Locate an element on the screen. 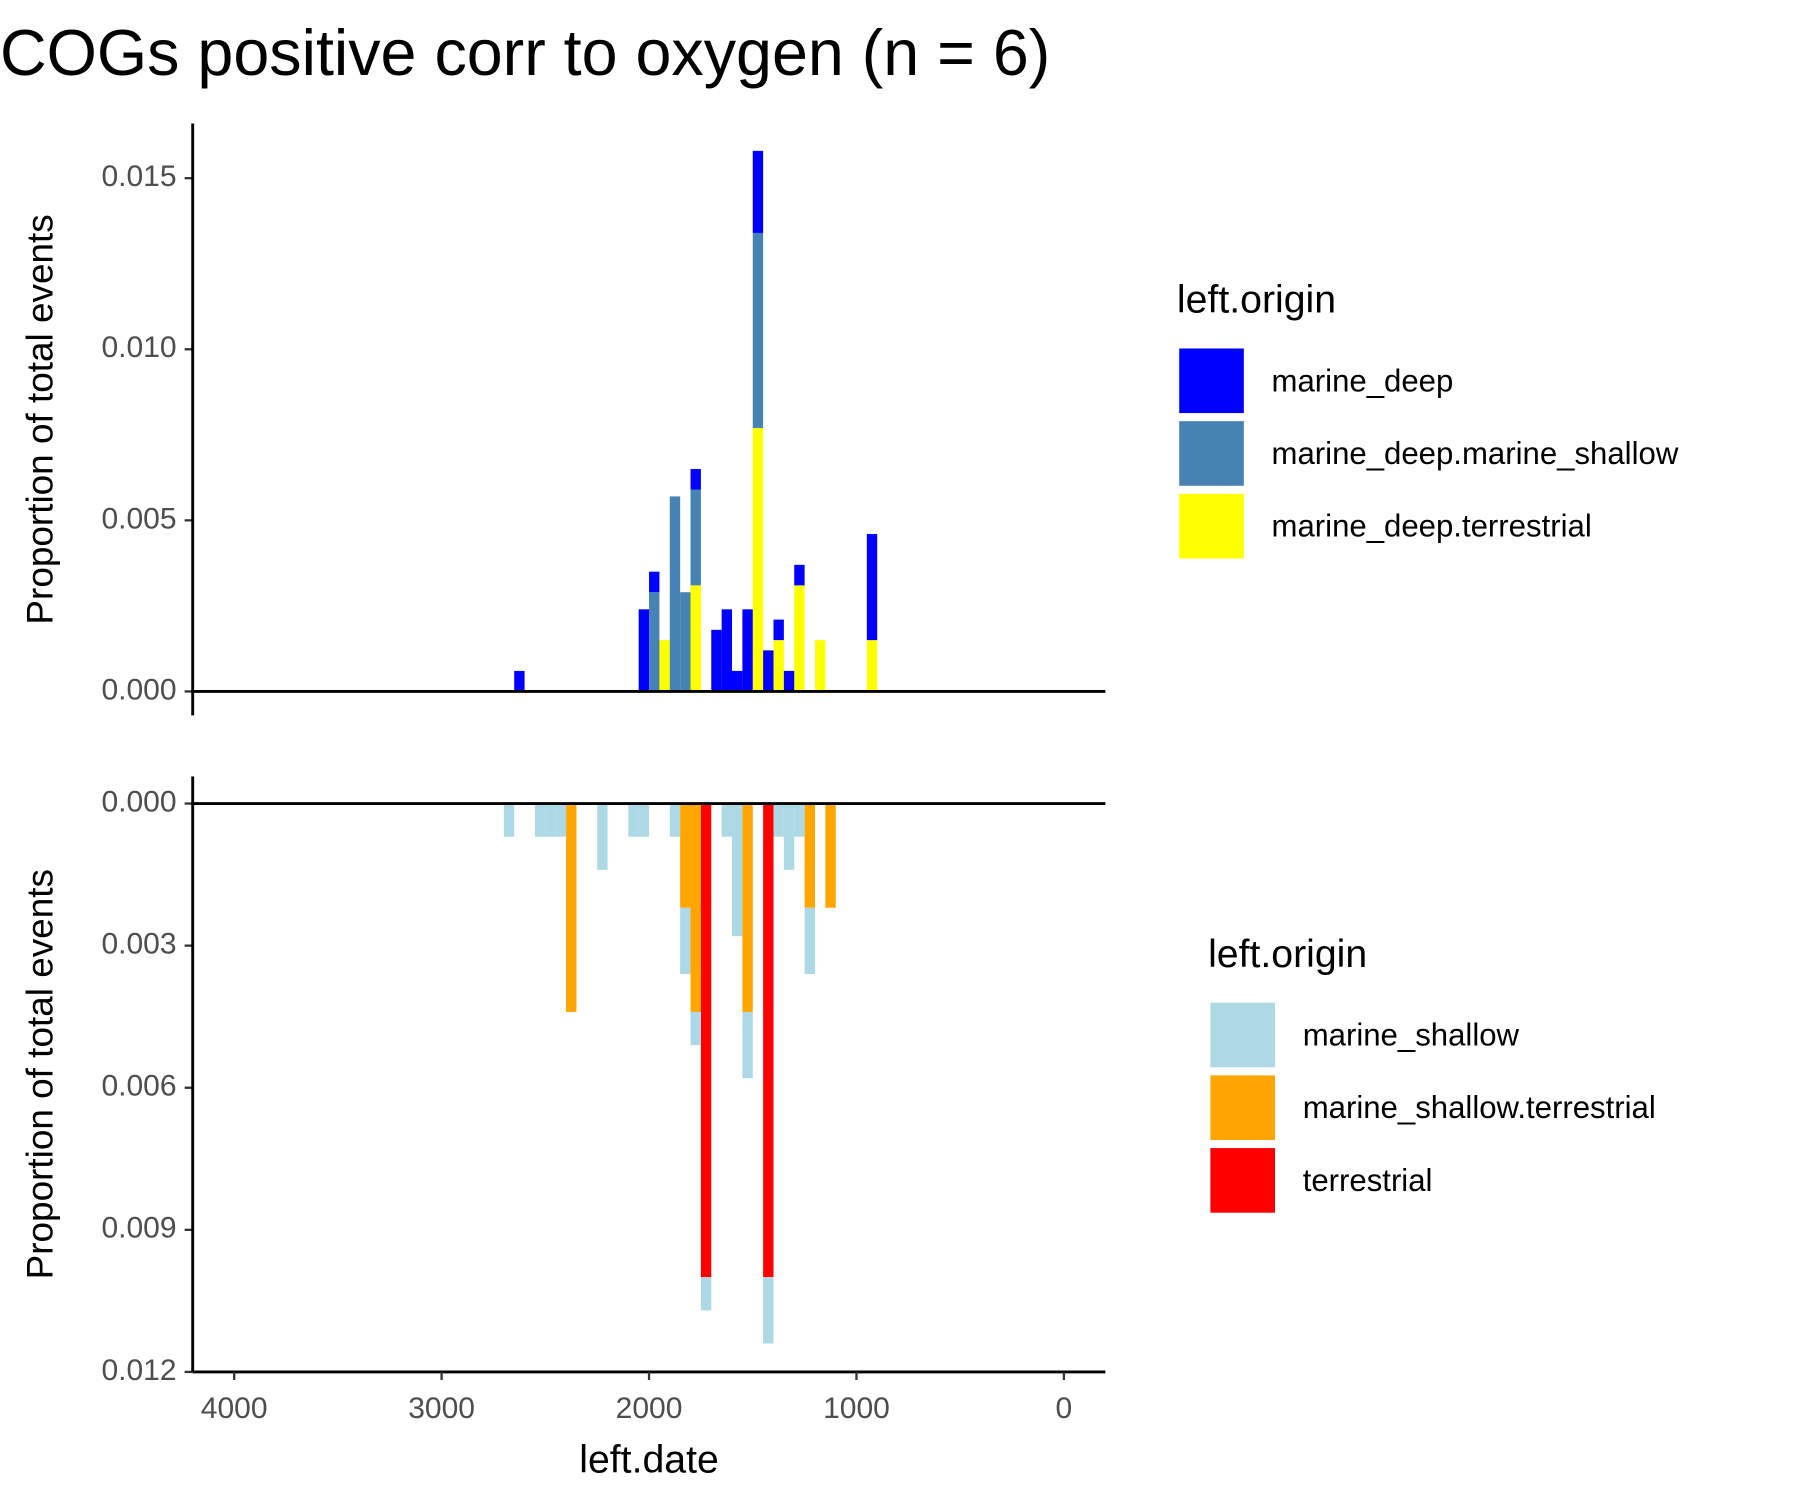 This screenshot has width=1800, height=1500. legend-label: marine_shallow.terrestrial is located at coordinates (1479, 1107).